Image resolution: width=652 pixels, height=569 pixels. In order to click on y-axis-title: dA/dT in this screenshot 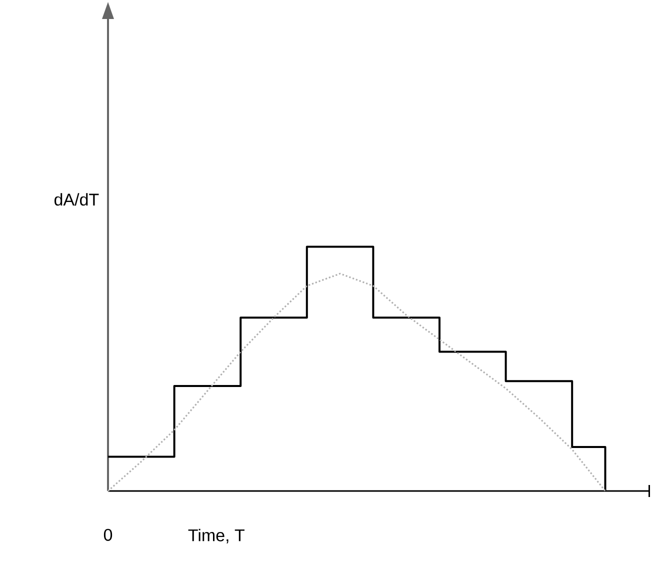, I will do `click(76, 199)`.